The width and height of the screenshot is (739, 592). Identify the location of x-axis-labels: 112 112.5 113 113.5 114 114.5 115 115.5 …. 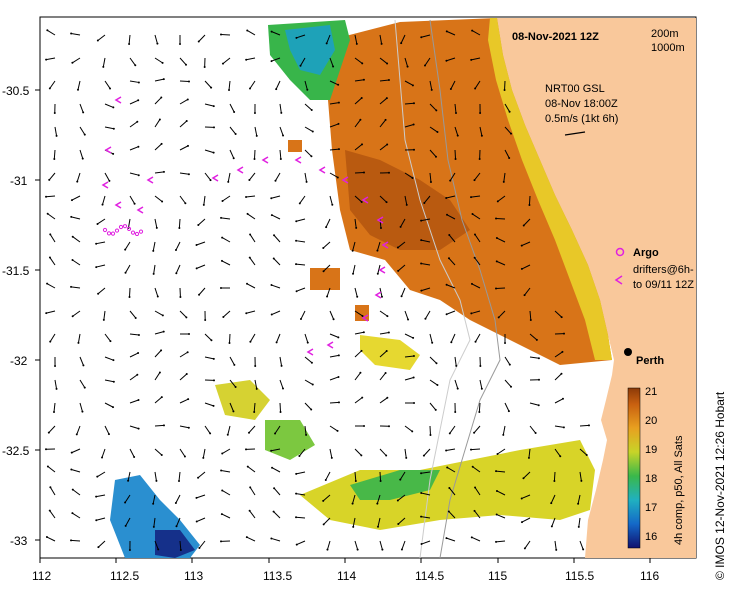
(345, 576).